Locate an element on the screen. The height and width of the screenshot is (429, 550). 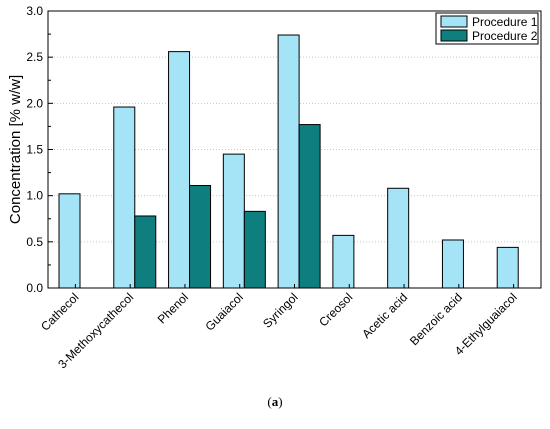
y-tick-label: 1.0 is located at coordinates (34, 196).